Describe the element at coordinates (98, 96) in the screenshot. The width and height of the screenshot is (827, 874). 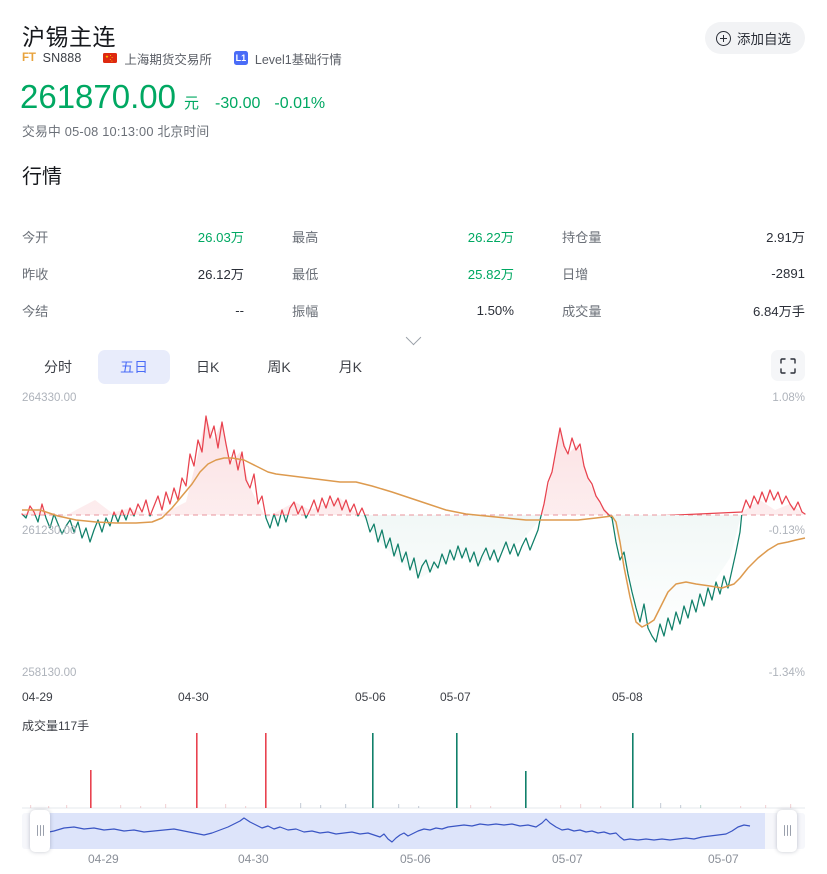
I see `last-price: 261870.00` at that location.